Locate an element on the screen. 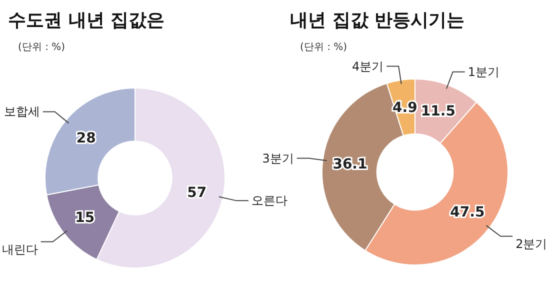 The height and width of the screenshot is (298, 550). slice-label: 3분기 is located at coordinates (278, 158).